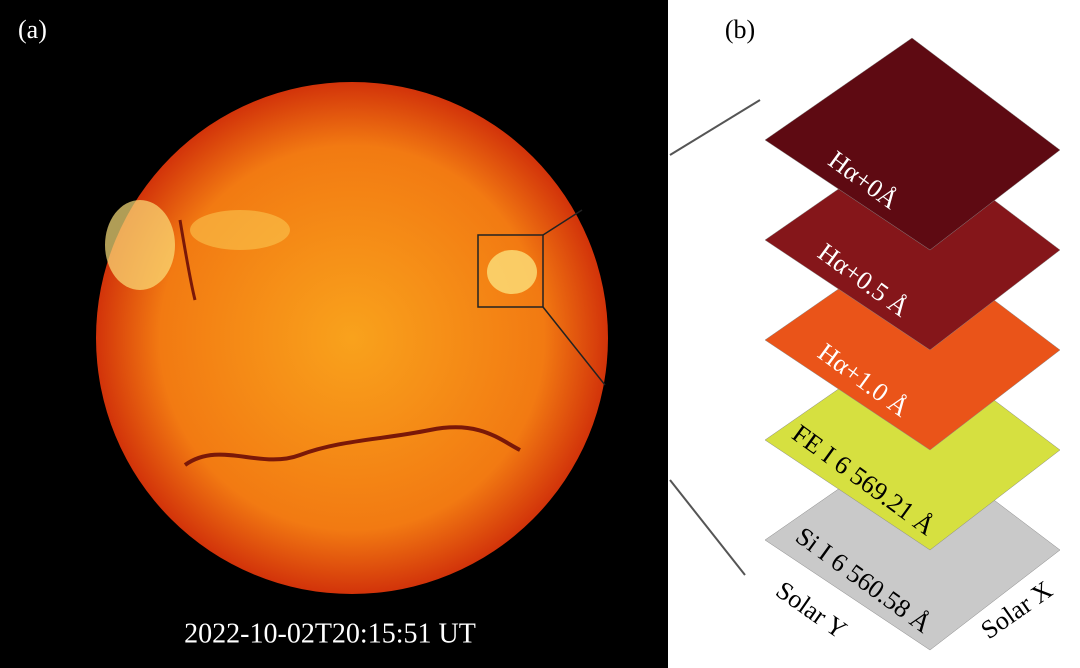  Describe the element at coordinates (740, 29) in the screenshot. I see `panel-label: (b)` at that location.